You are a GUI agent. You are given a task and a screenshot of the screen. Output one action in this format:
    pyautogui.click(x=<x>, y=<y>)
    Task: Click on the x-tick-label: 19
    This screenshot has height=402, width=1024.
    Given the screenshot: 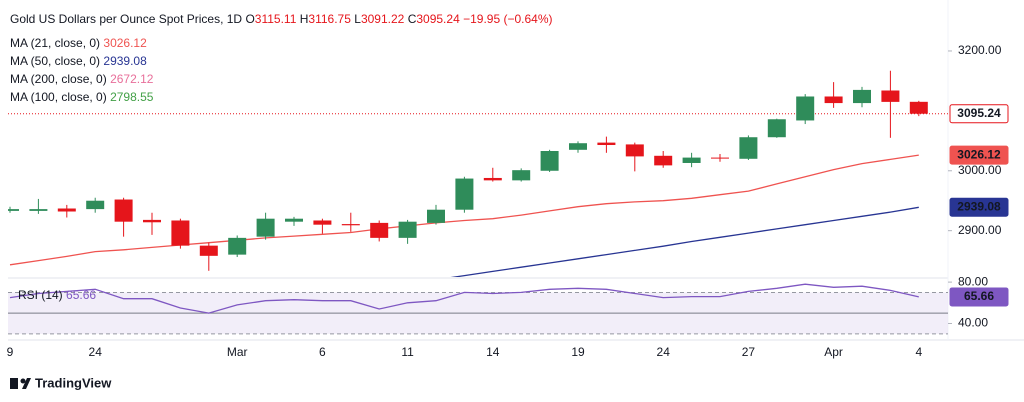 What is the action you would take?
    pyautogui.click(x=578, y=352)
    